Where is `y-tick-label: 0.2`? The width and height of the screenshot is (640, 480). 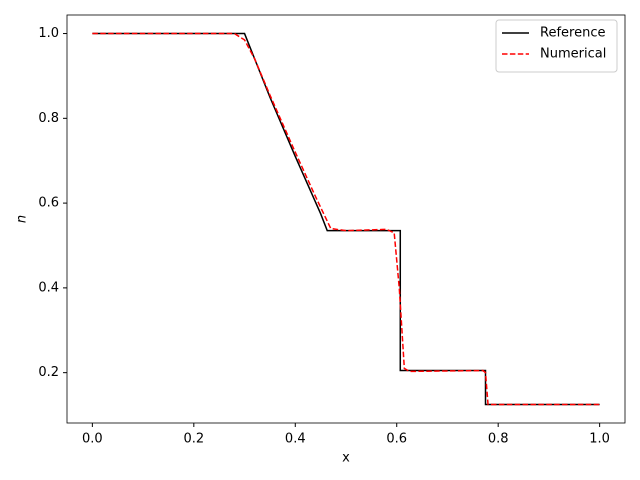 y-tick-label: 0.2 is located at coordinates (48, 372).